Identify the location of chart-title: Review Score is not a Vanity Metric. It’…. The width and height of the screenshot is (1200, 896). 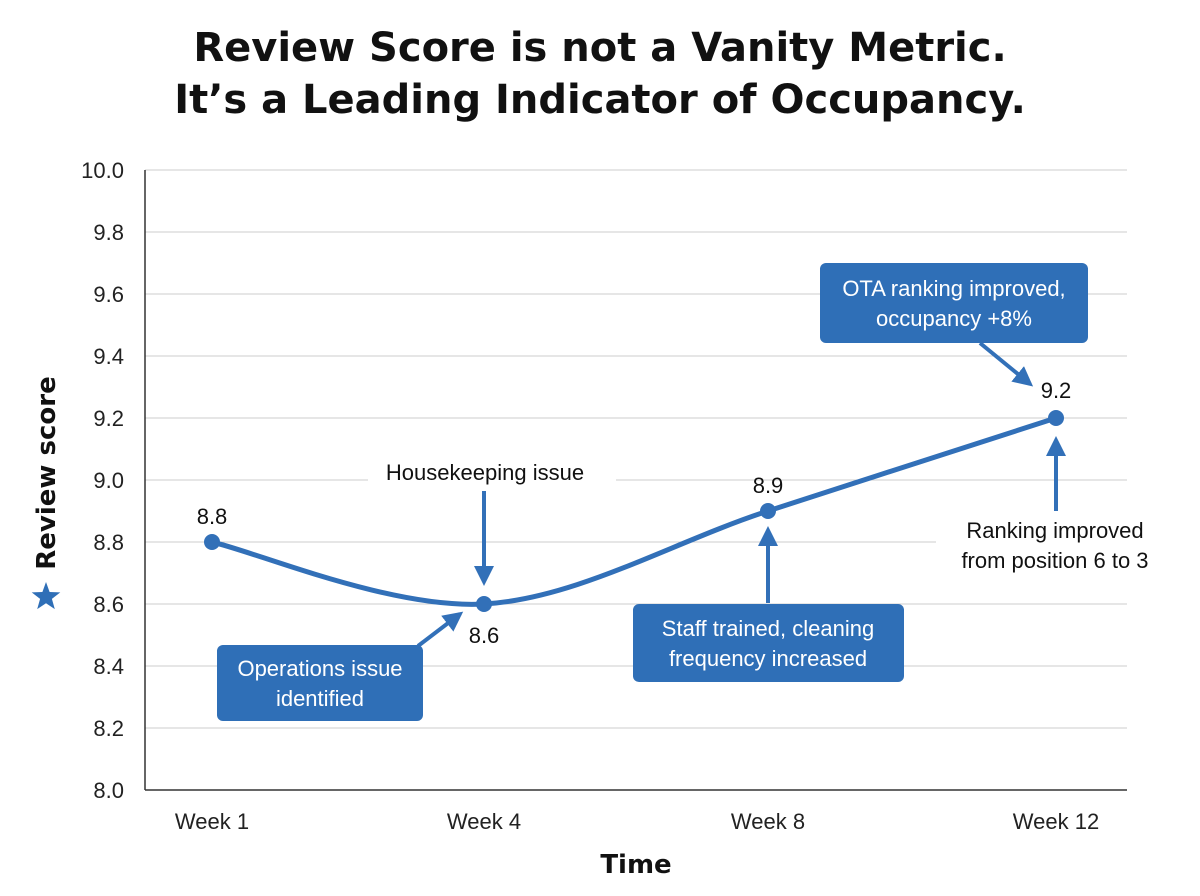
(600, 74).